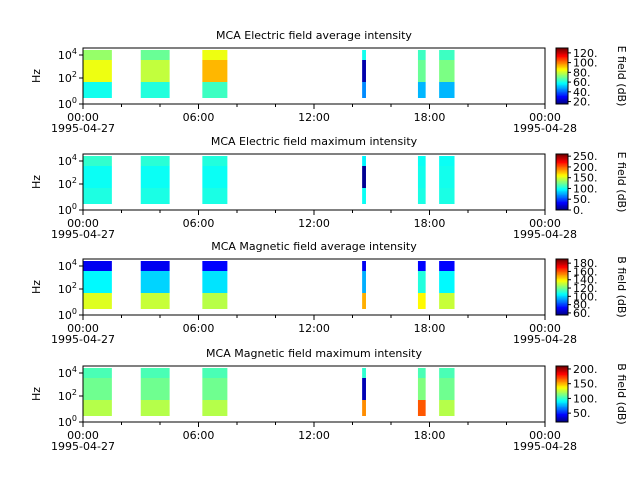 The height and width of the screenshot is (480, 640). Describe the element at coordinates (199, 328) in the screenshot. I see `x-tick-label: 06:00` at that location.